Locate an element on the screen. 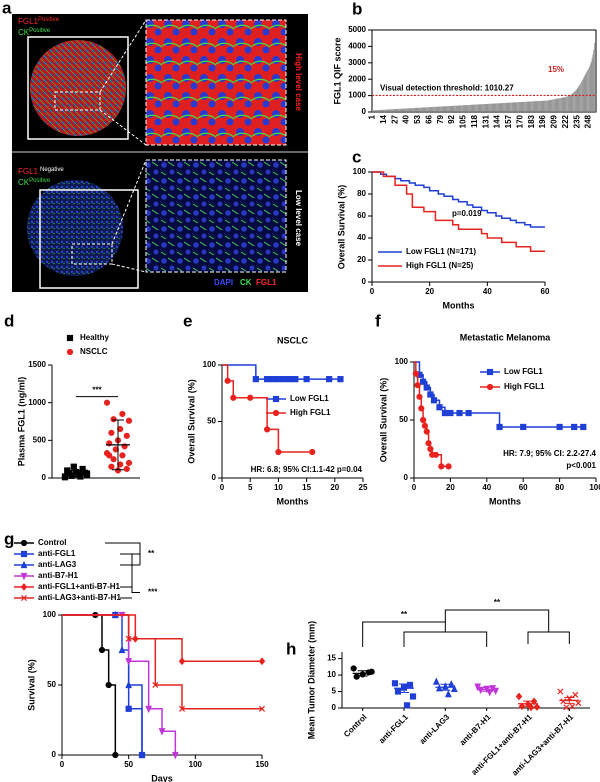 The image size is (600, 782). marker-state: Positive is located at coordinates (40, 181).